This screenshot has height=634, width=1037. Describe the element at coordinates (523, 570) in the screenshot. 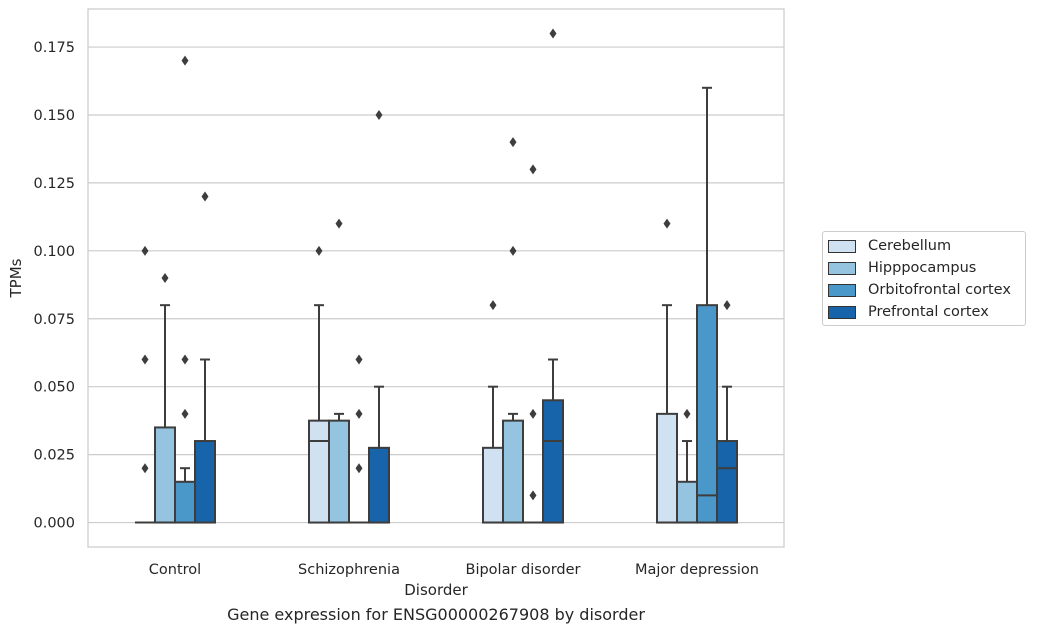

I see `x-tick-label: Bipolar disorder` at that location.